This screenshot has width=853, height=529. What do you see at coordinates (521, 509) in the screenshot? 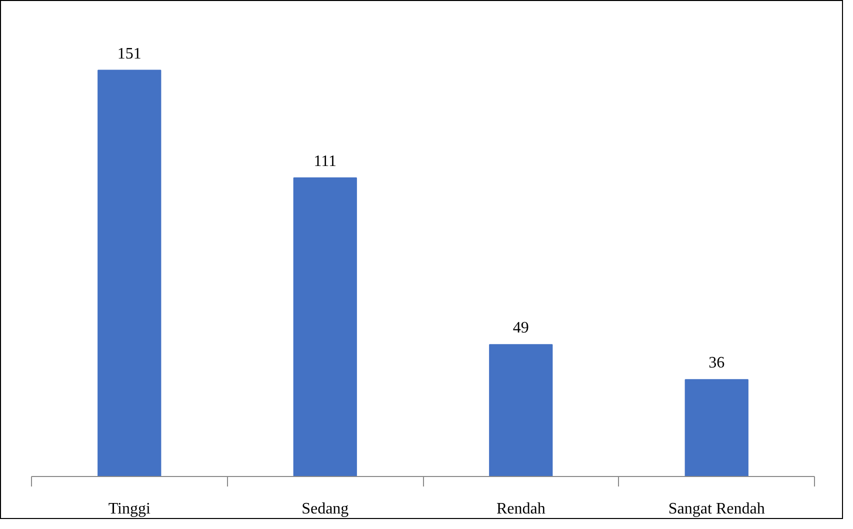
I see `x-tick-label: Rendah` at bounding box center [521, 509].